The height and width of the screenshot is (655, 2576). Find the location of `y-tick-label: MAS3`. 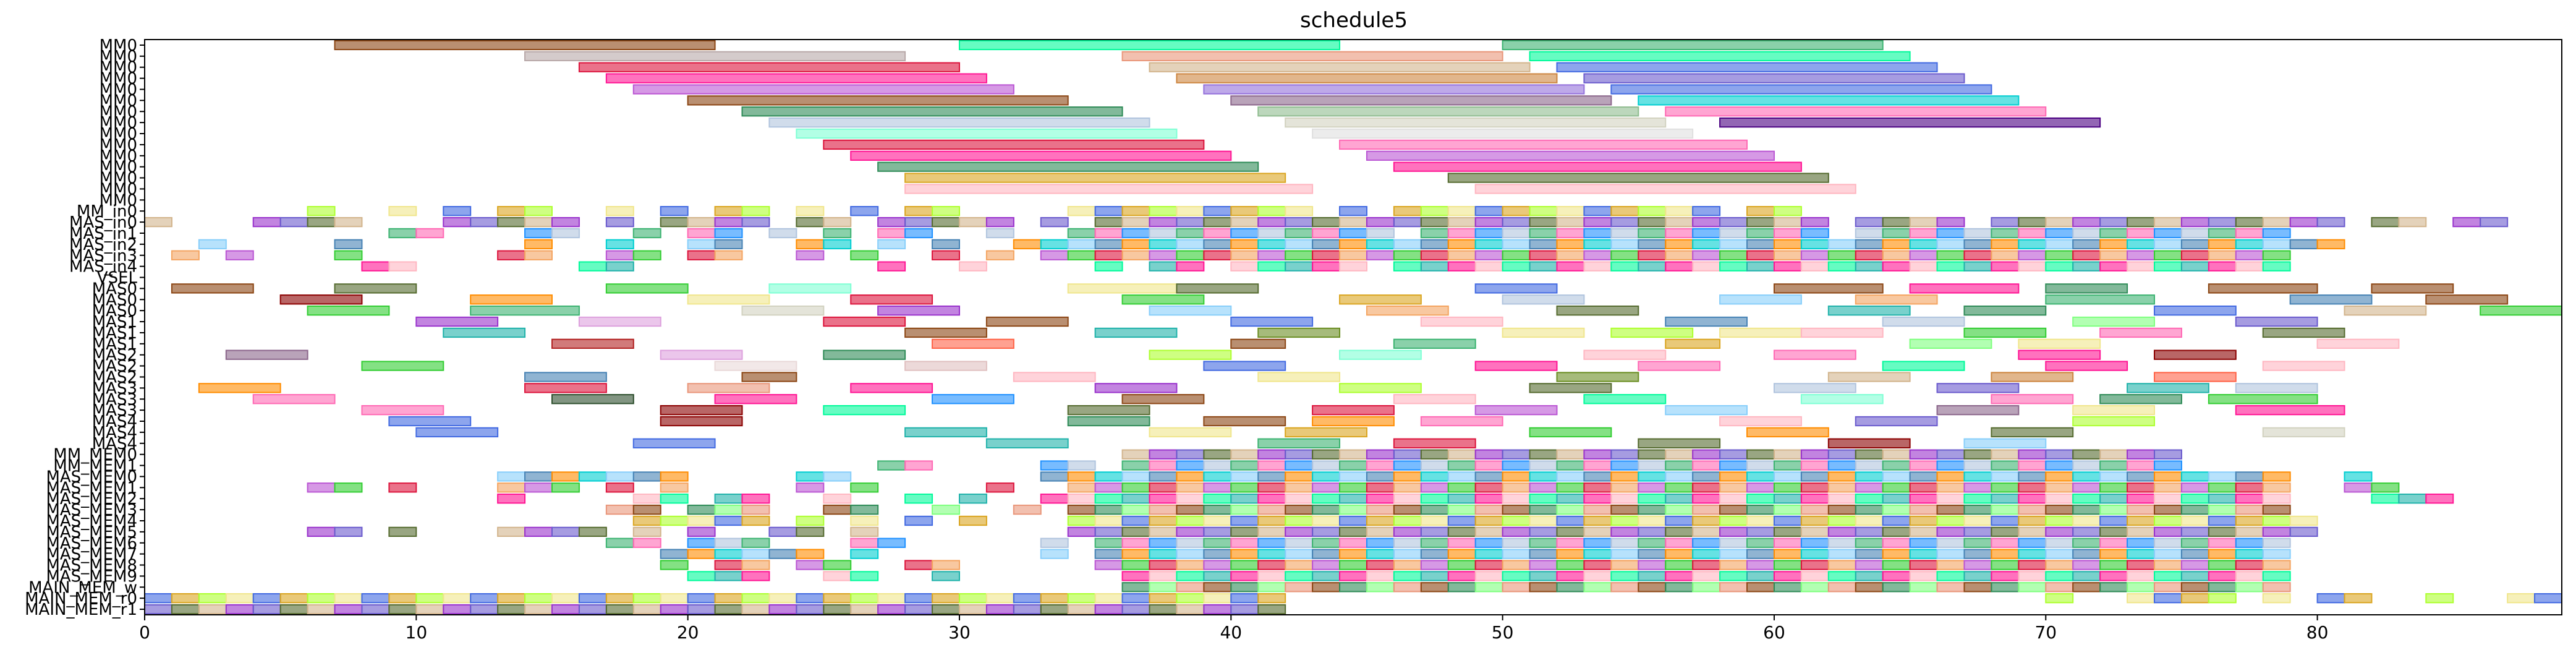

y-tick-label: MAS3 is located at coordinates (114, 410).